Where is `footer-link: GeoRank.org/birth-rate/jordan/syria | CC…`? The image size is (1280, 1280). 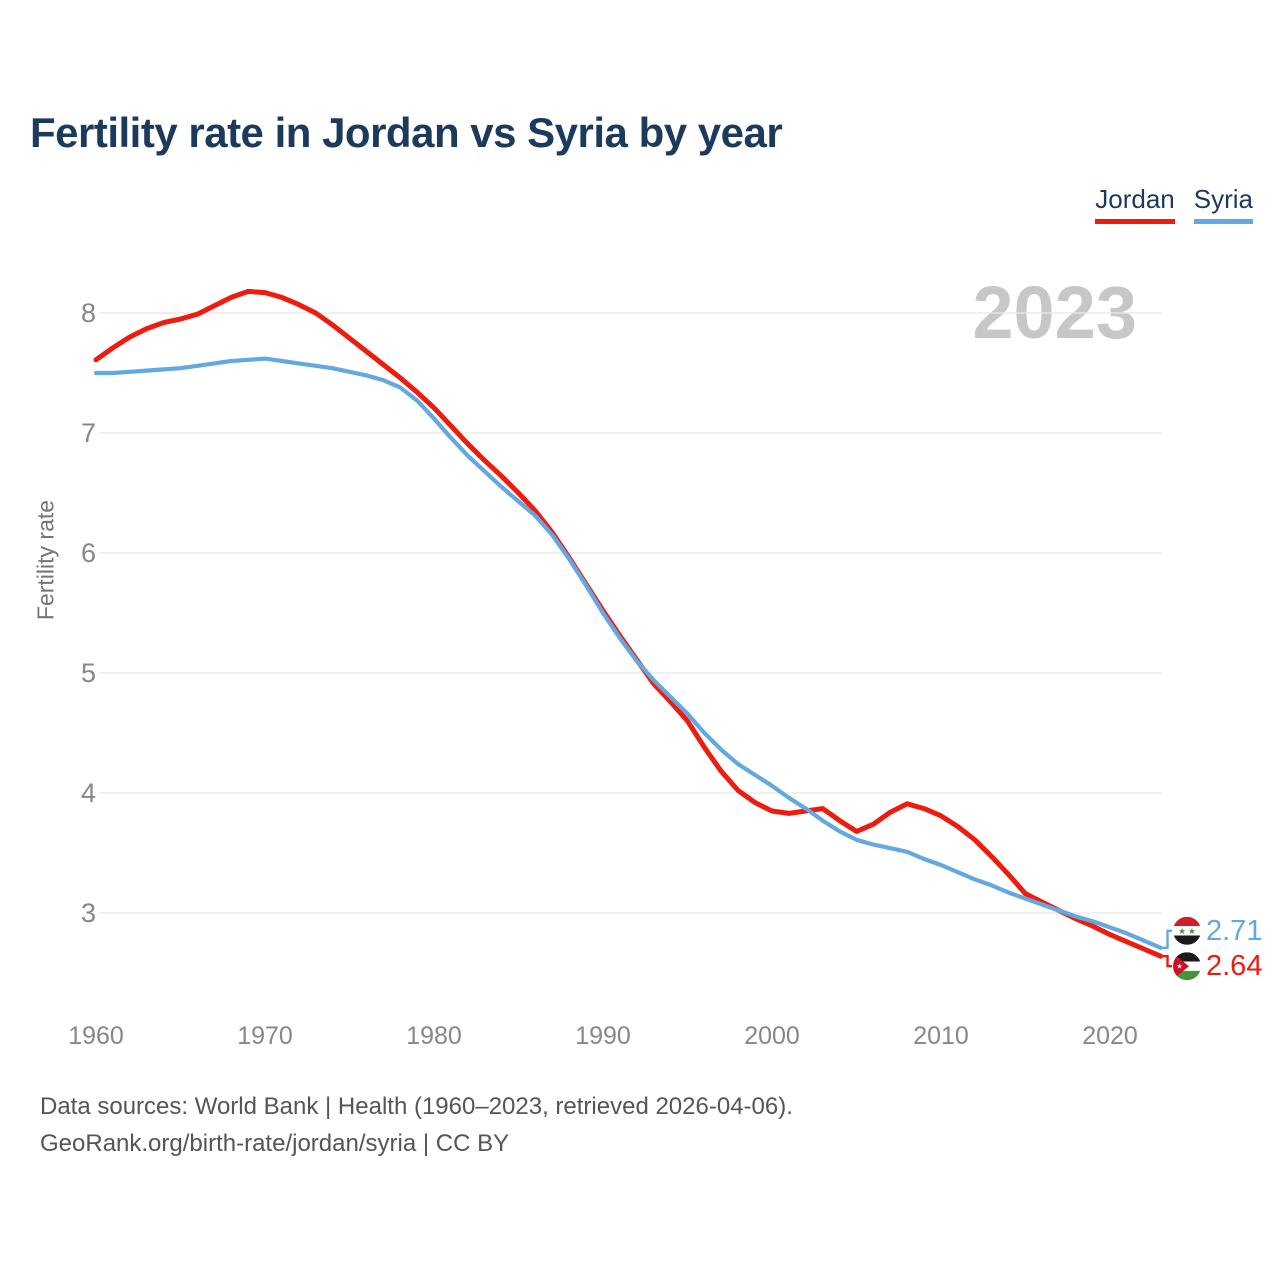 footer-link: GeoRank.org/birth-rate/jordan/syria | CC… is located at coordinates (275, 1143).